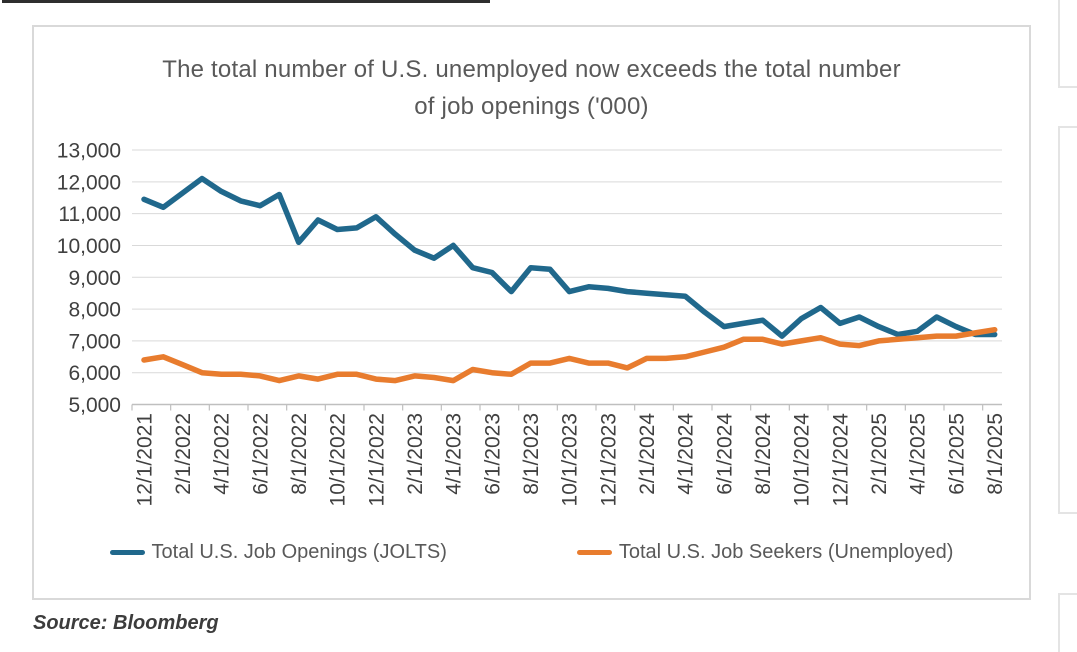 The image size is (1077, 652). What do you see at coordinates (802, 460) in the screenshot?
I see `x-tick-label: 10/1/2024` at bounding box center [802, 460].